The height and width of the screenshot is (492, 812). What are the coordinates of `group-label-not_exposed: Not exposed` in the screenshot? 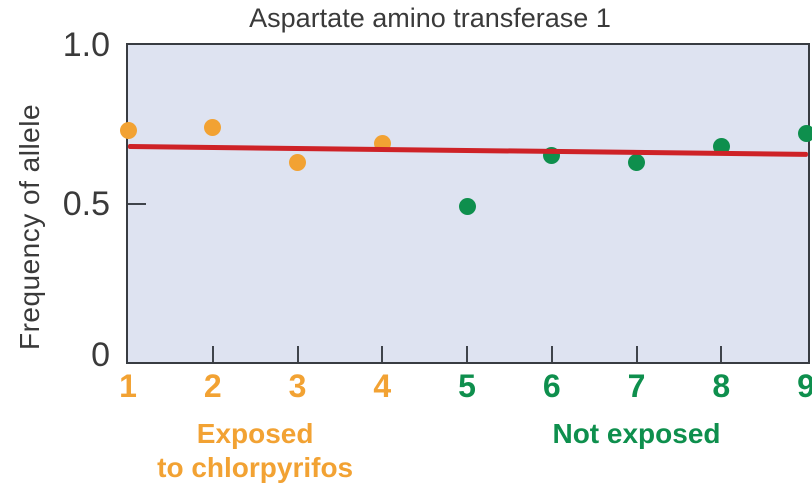 It's located at (636, 434).